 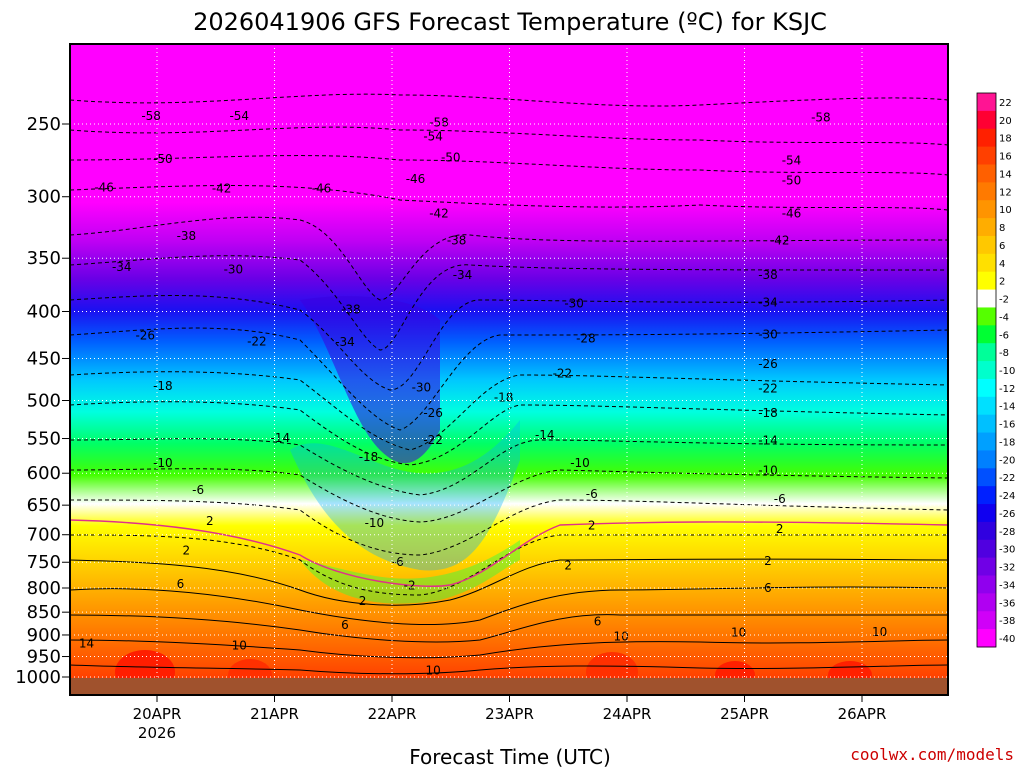 I want to click on y-tick-label: 450, so click(x=44, y=358).